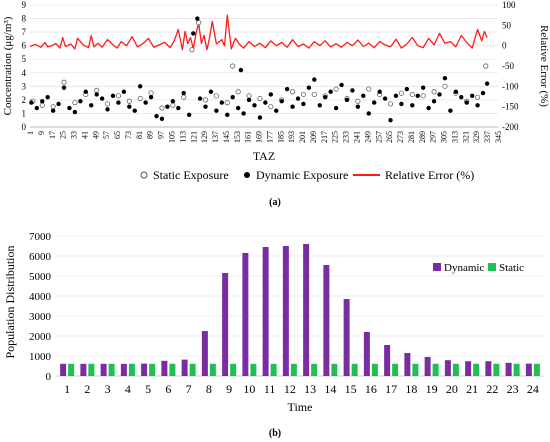  Describe the element at coordinates (24, 113) in the screenshot. I see `panel-a-y-tick-label: 1` at that location.